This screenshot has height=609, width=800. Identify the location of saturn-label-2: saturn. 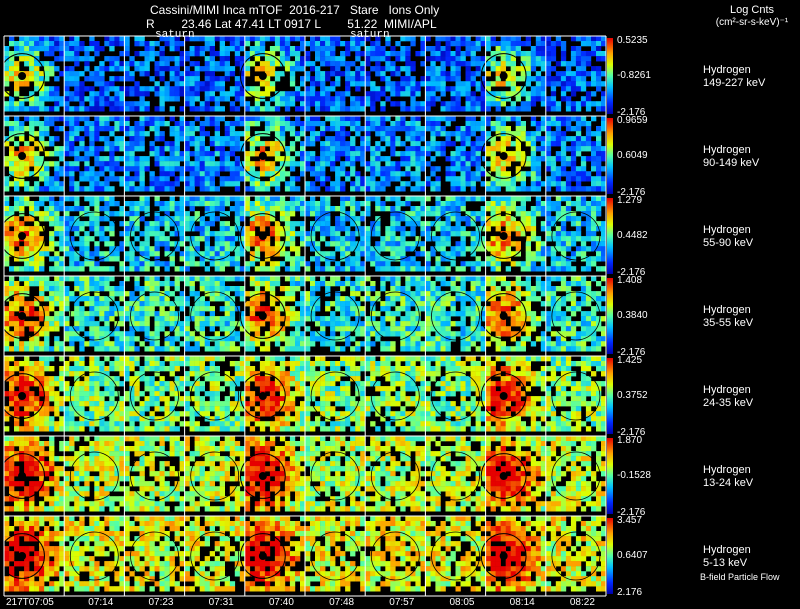
(370, 35).